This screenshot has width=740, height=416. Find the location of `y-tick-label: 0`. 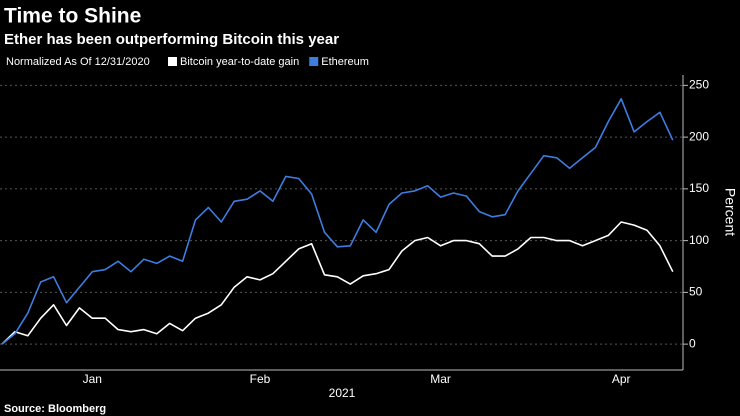

y-tick-label: 0 is located at coordinates (692, 343).